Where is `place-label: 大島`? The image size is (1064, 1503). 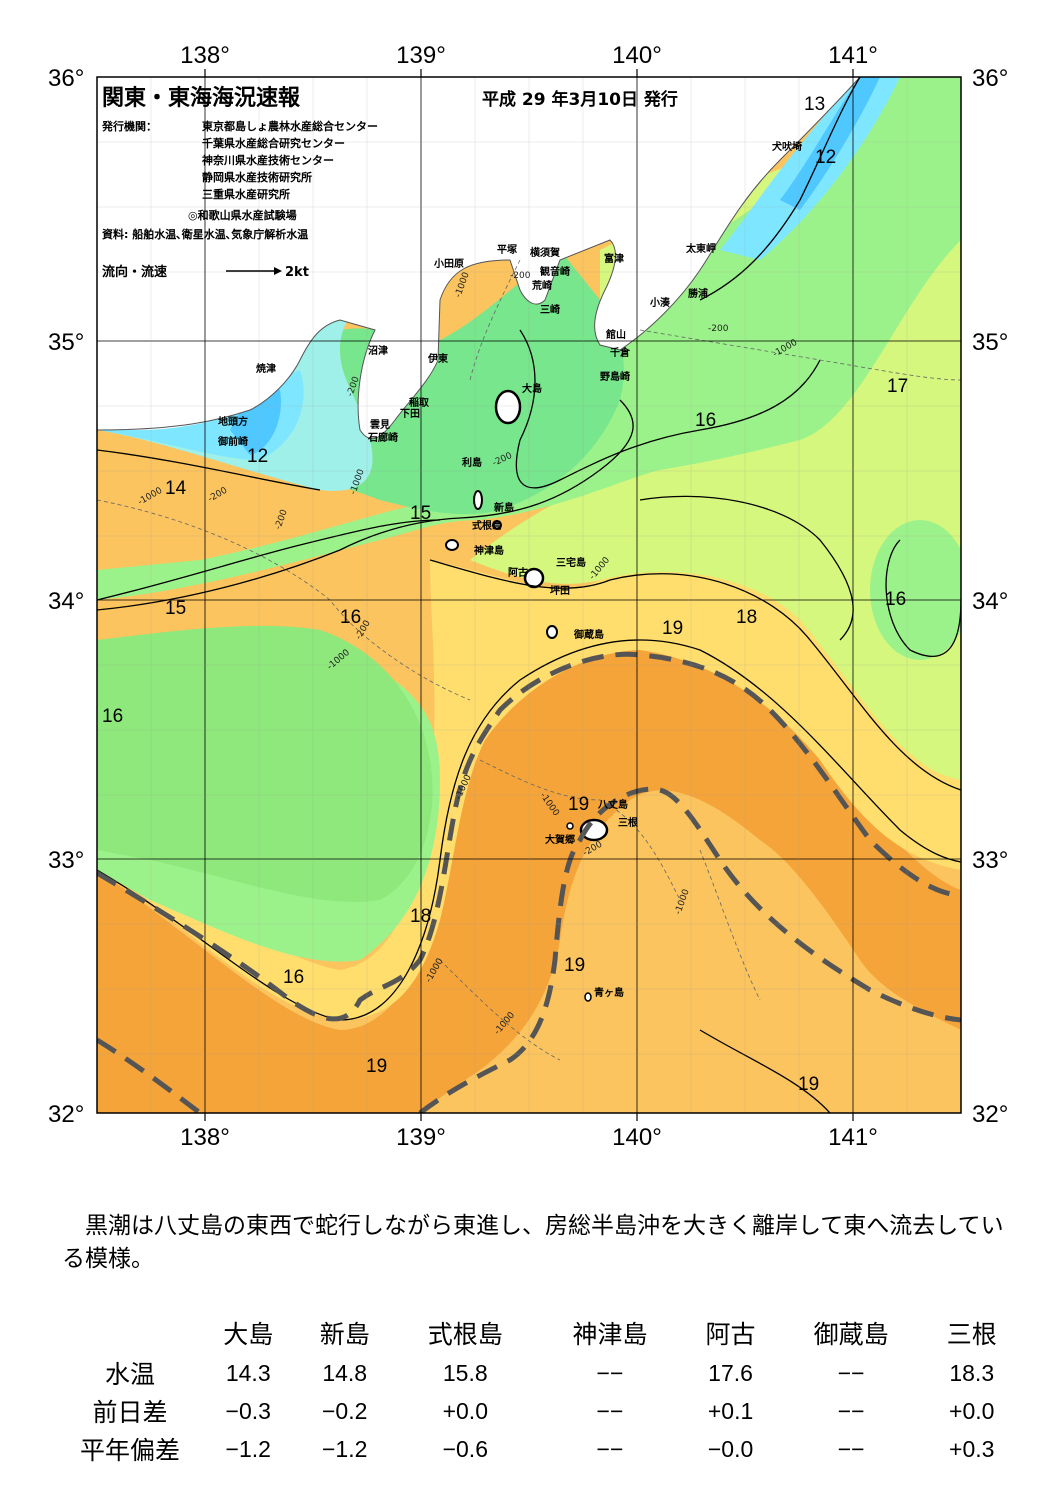
place-label: 大島 is located at coordinates (532, 388).